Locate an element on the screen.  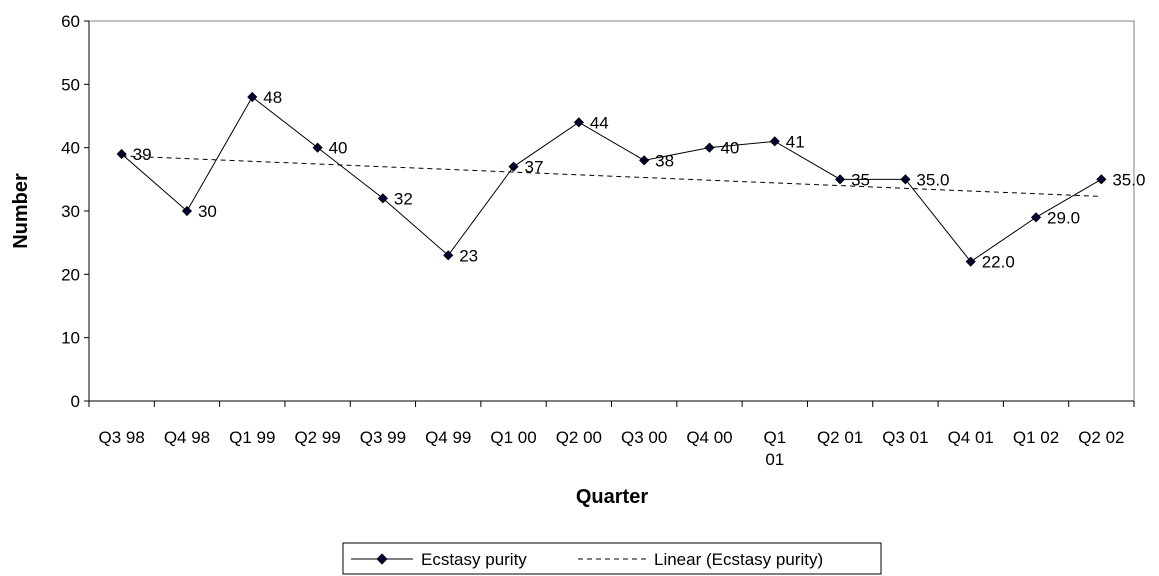
x-tick-label: Q4 00 is located at coordinates (709, 437).